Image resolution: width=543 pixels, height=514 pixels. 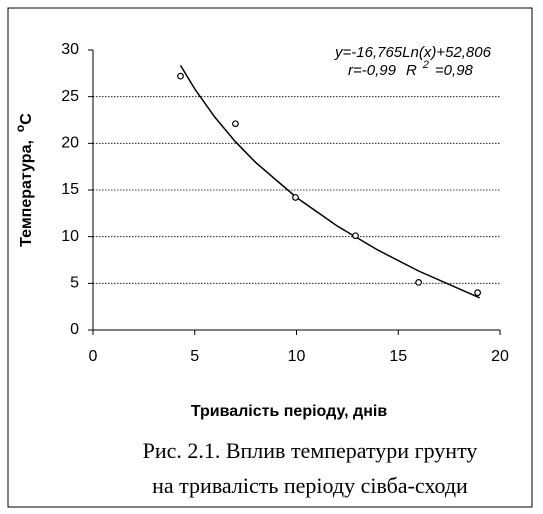 What do you see at coordinates (413, 52) in the screenshot?
I see `equation: y=-16,765Ln(x)+52,806` at bounding box center [413, 52].